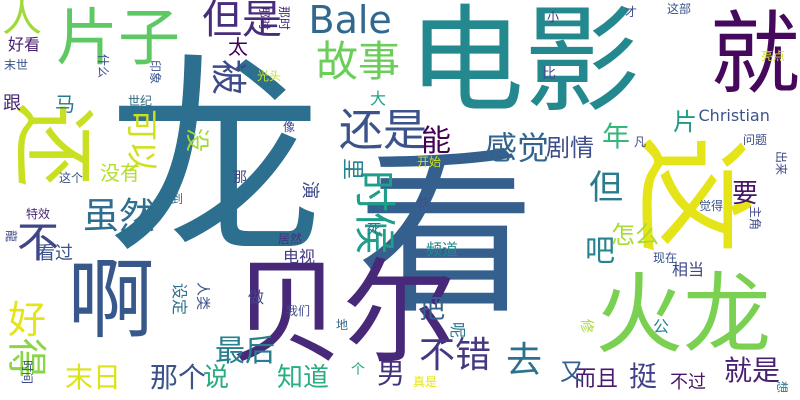 This screenshot has height=400, width=800. Describe the element at coordinates (782, 387) in the screenshot. I see `word-xiang-think: 想` at that location.